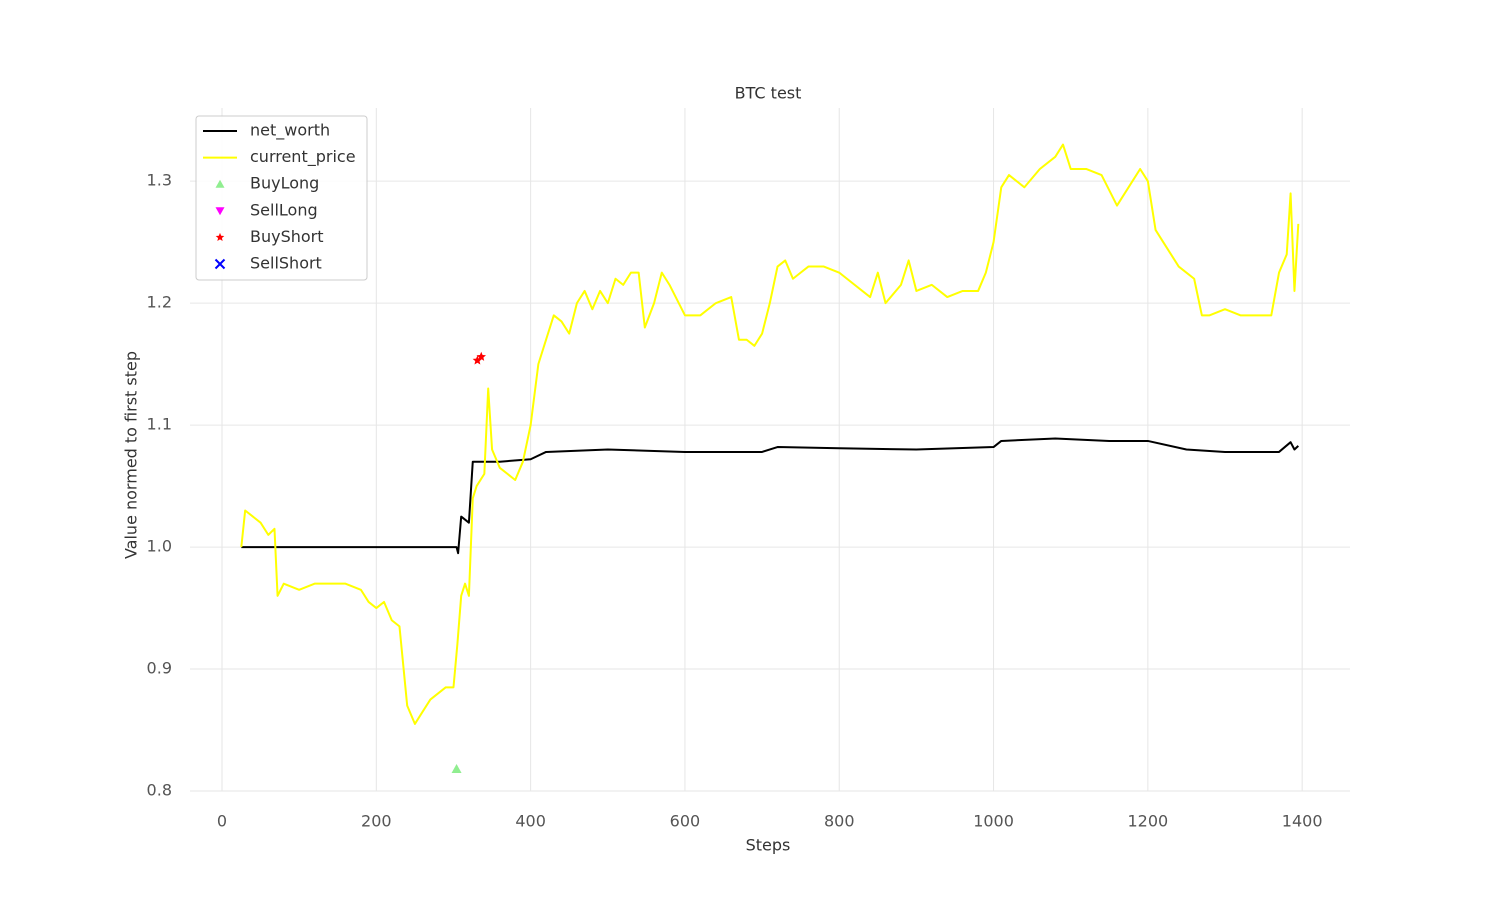 This screenshot has width=1500, height=900. What do you see at coordinates (1147, 821) in the screenshot?
I see `x-tick-label: 1200` at bounding box center [1147, 821].